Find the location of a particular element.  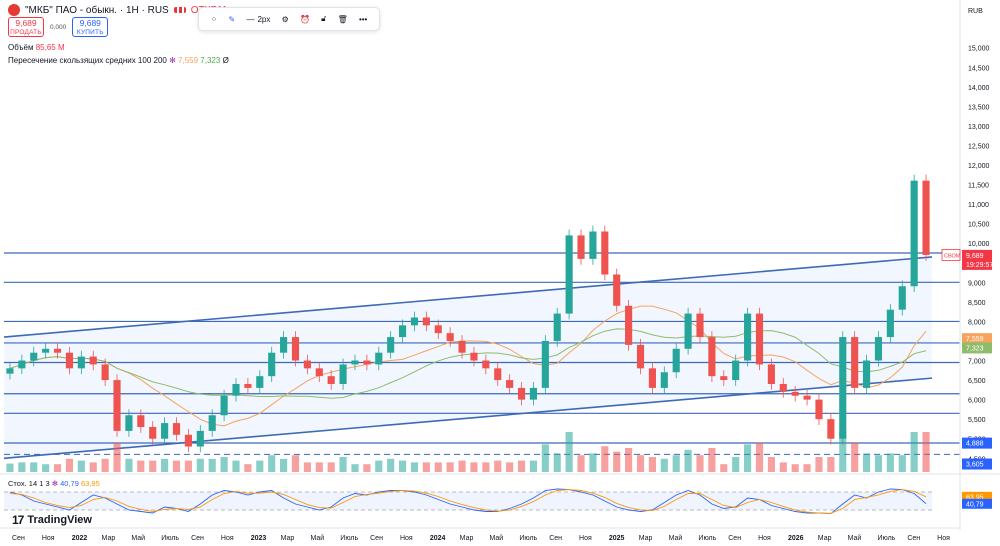

lock-icon: 🔓︎ is located at coordinates (324, 18).